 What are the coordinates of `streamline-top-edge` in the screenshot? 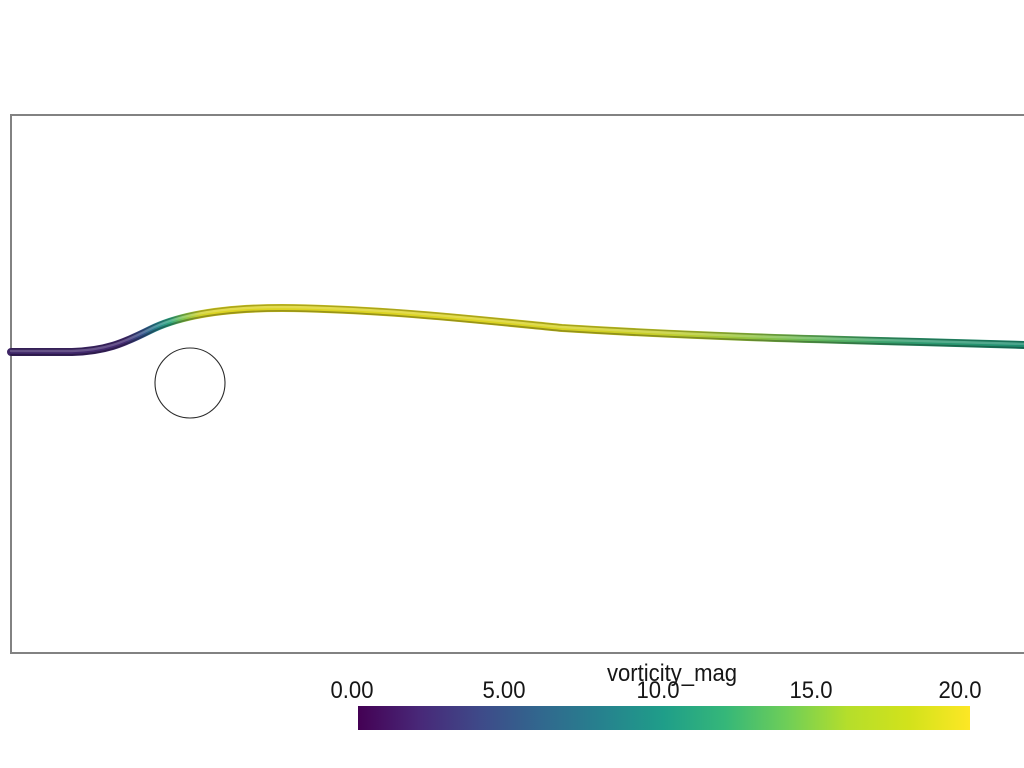 It's located at (517, 327).